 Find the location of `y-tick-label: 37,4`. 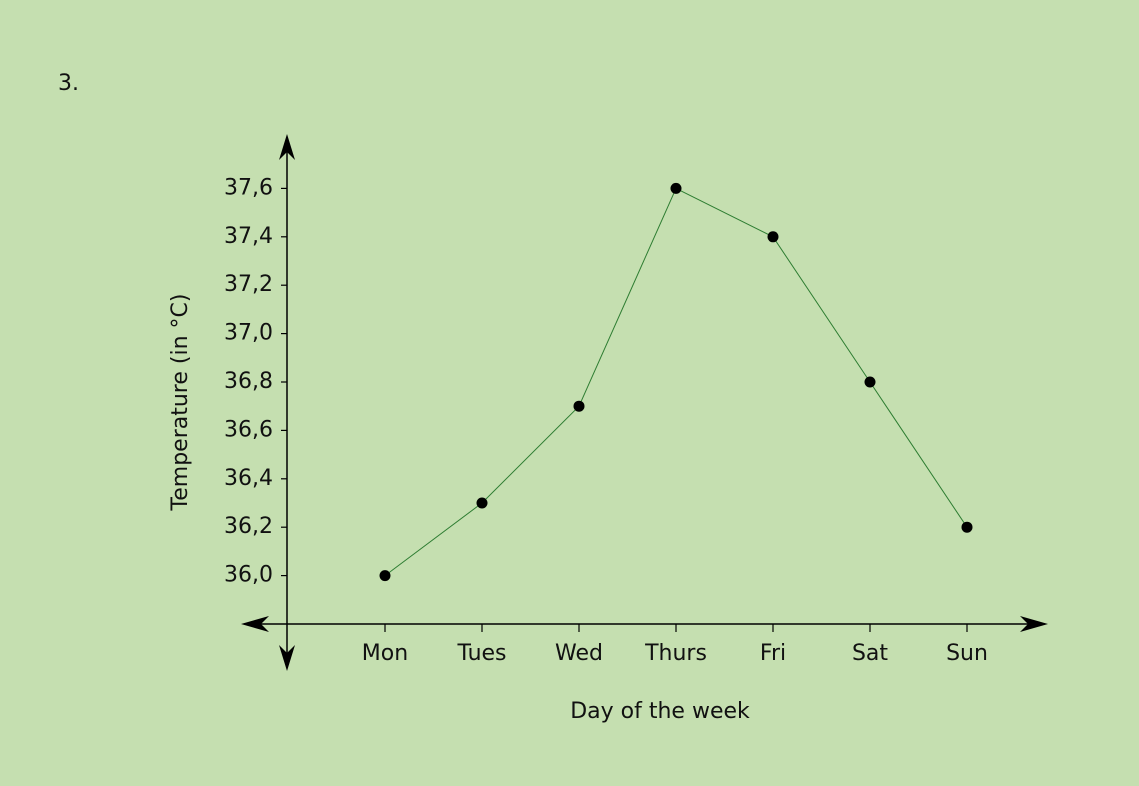

y-tick-label: 37,4 is located at coordinates (248, 236).